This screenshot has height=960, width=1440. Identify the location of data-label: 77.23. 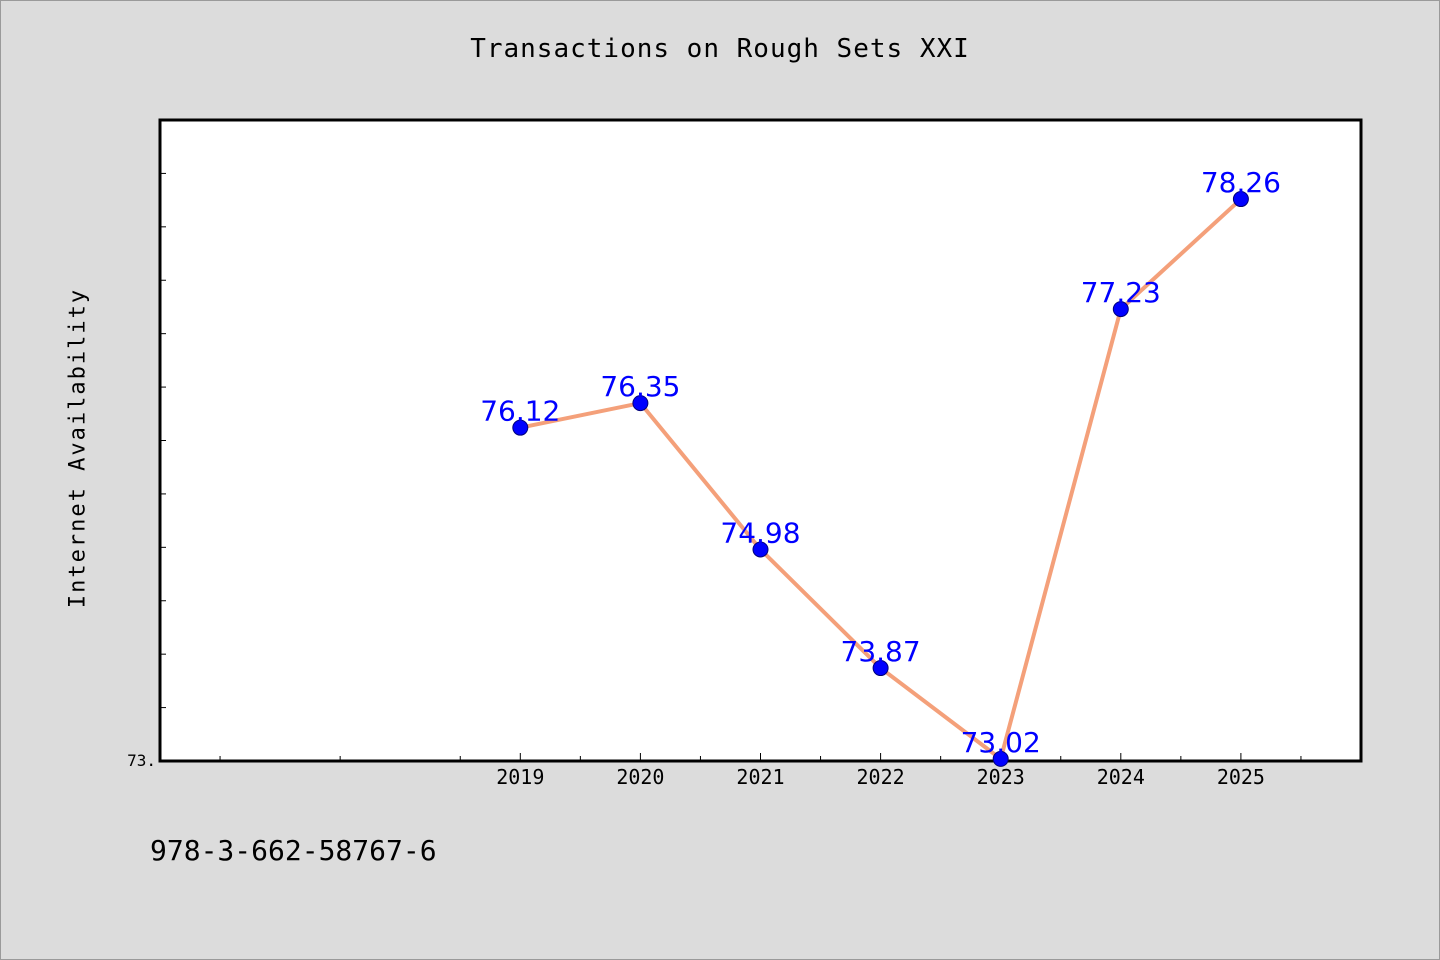
(1121, 292).